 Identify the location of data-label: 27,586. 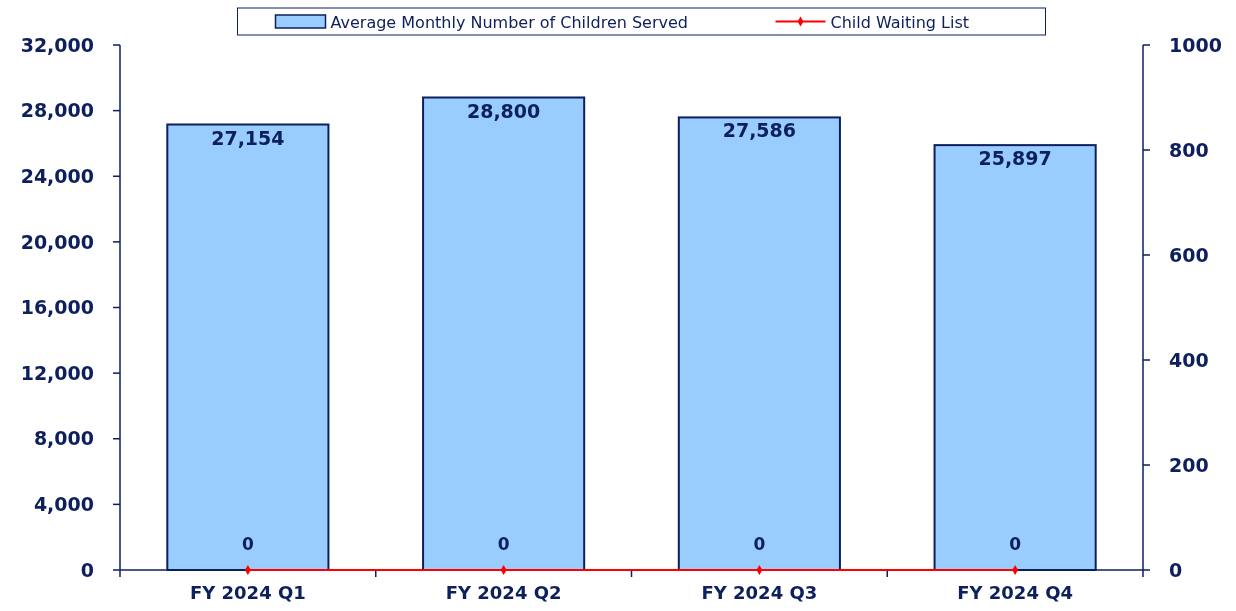
(759, 130).